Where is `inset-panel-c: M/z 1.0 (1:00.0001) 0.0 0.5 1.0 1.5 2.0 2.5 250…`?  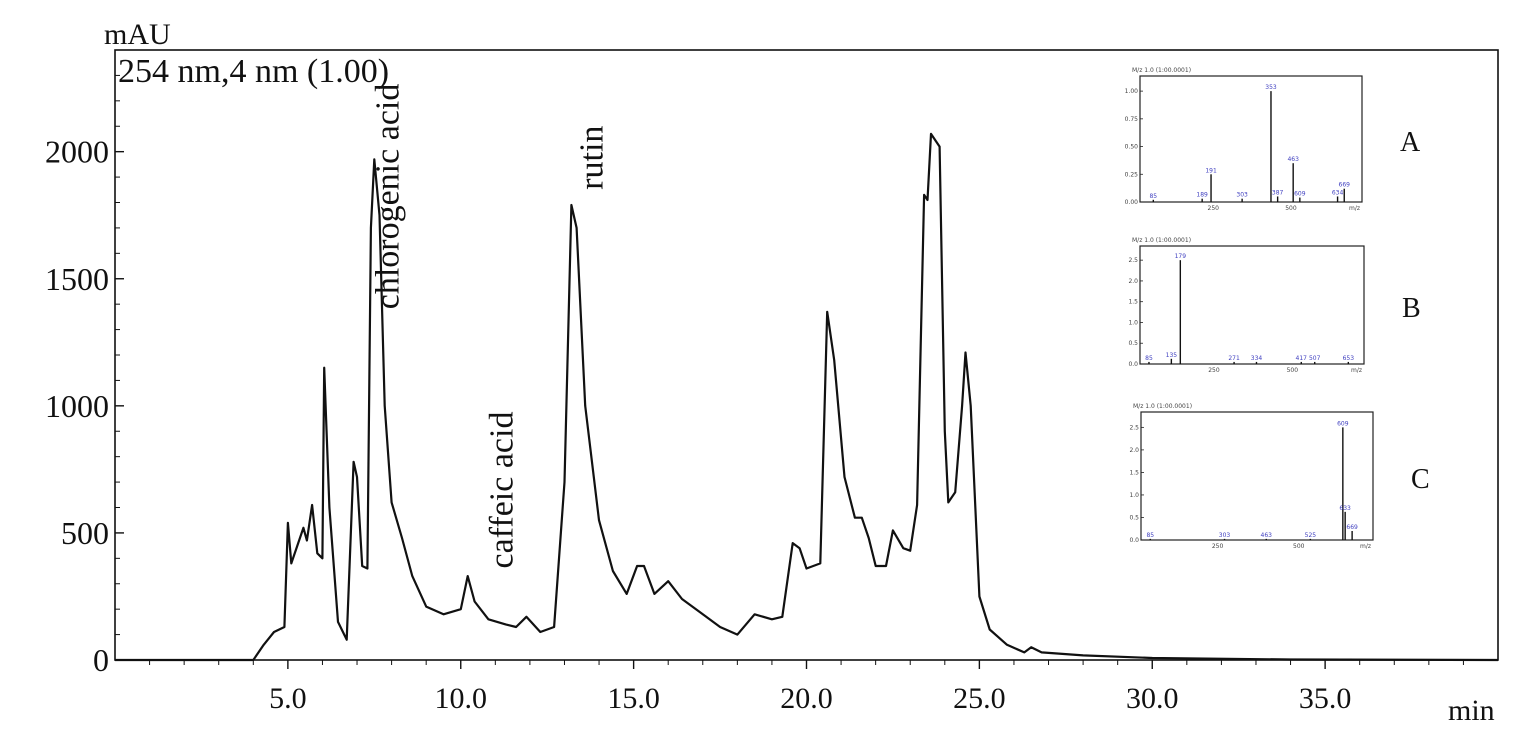
inset-panel-c: M/z 1.0 (1:00.0001) 0.0 0.5 1.0 1.5 2.0 2.5 250… is located at coordinates (1279, 476).